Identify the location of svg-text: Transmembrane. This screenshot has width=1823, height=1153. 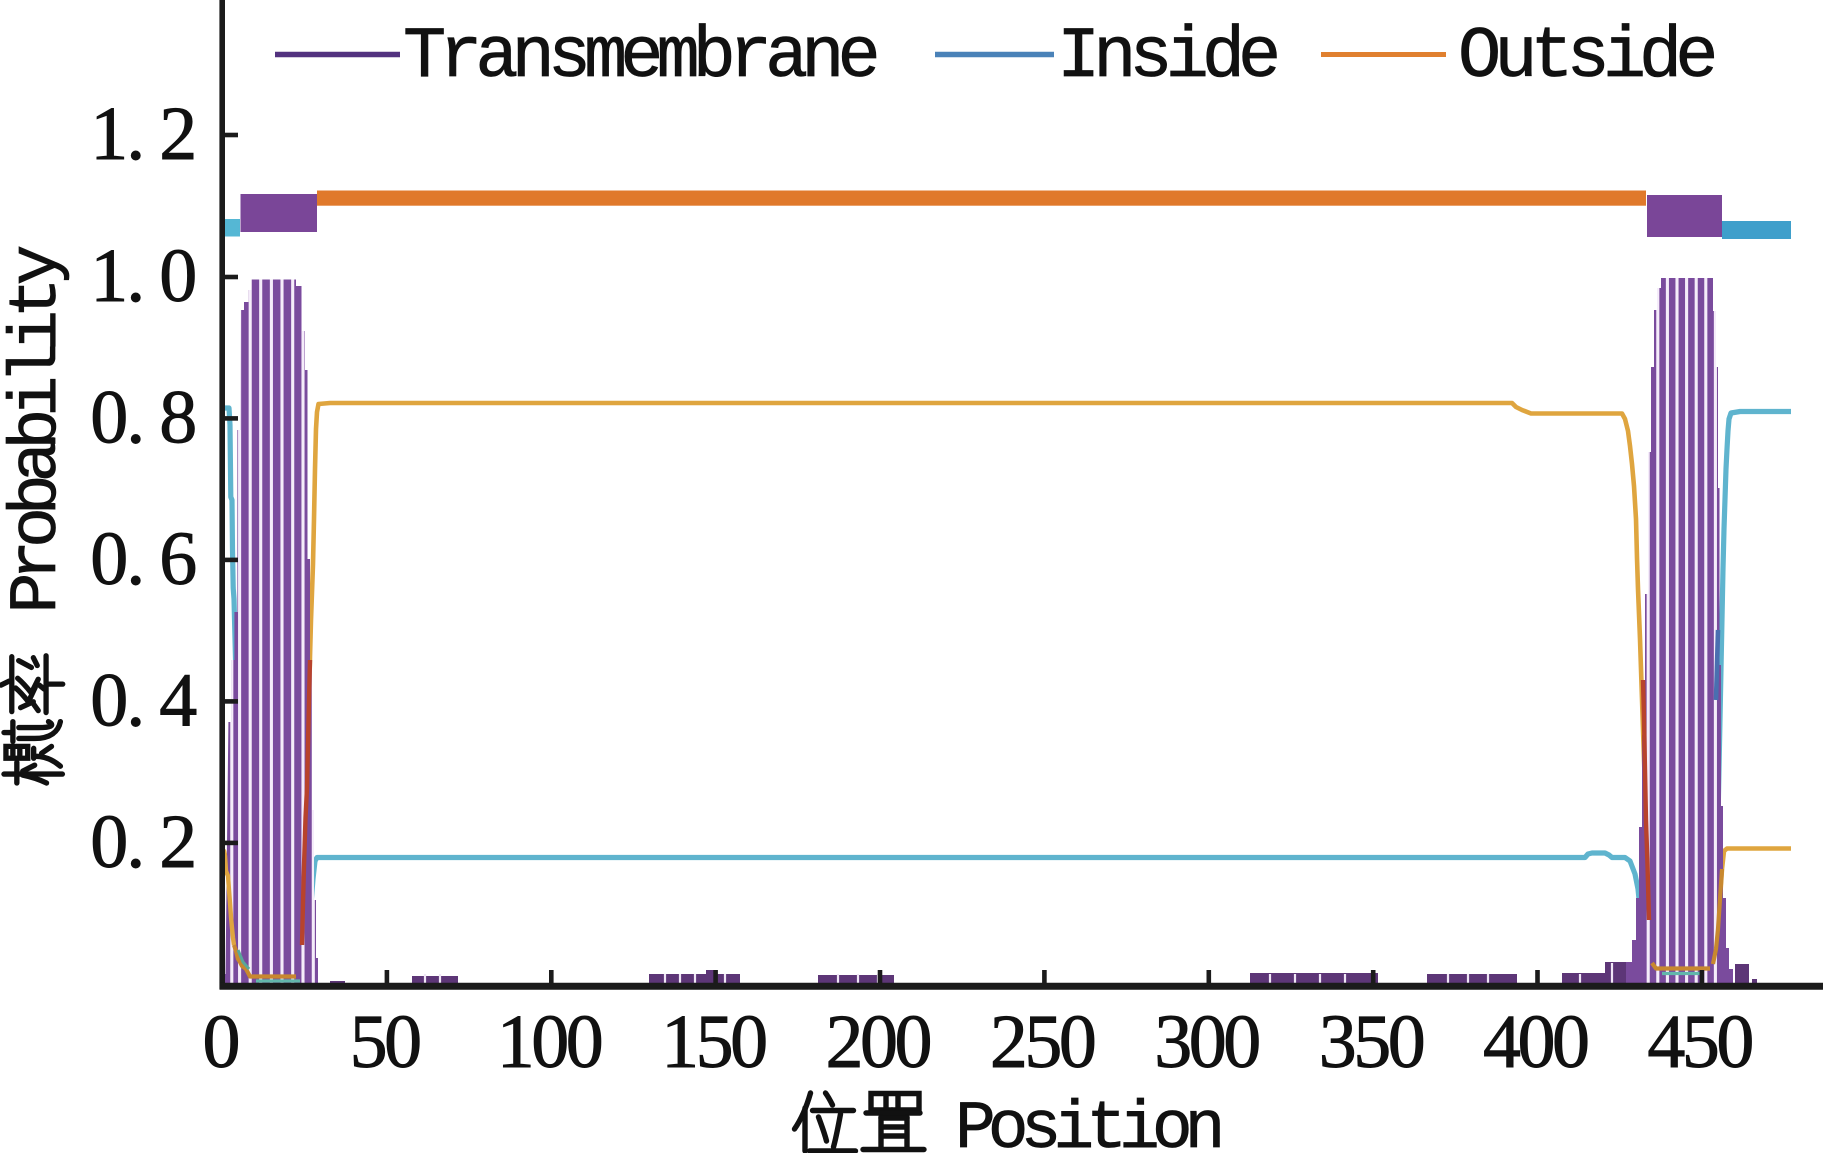
(639, 57).